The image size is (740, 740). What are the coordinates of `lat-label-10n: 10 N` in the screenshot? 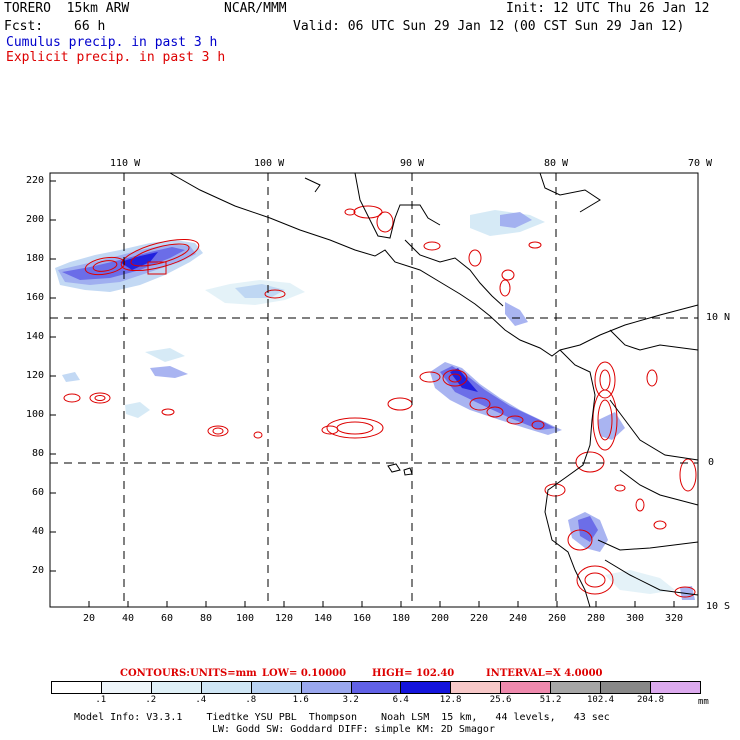 It's located at (718, 317).